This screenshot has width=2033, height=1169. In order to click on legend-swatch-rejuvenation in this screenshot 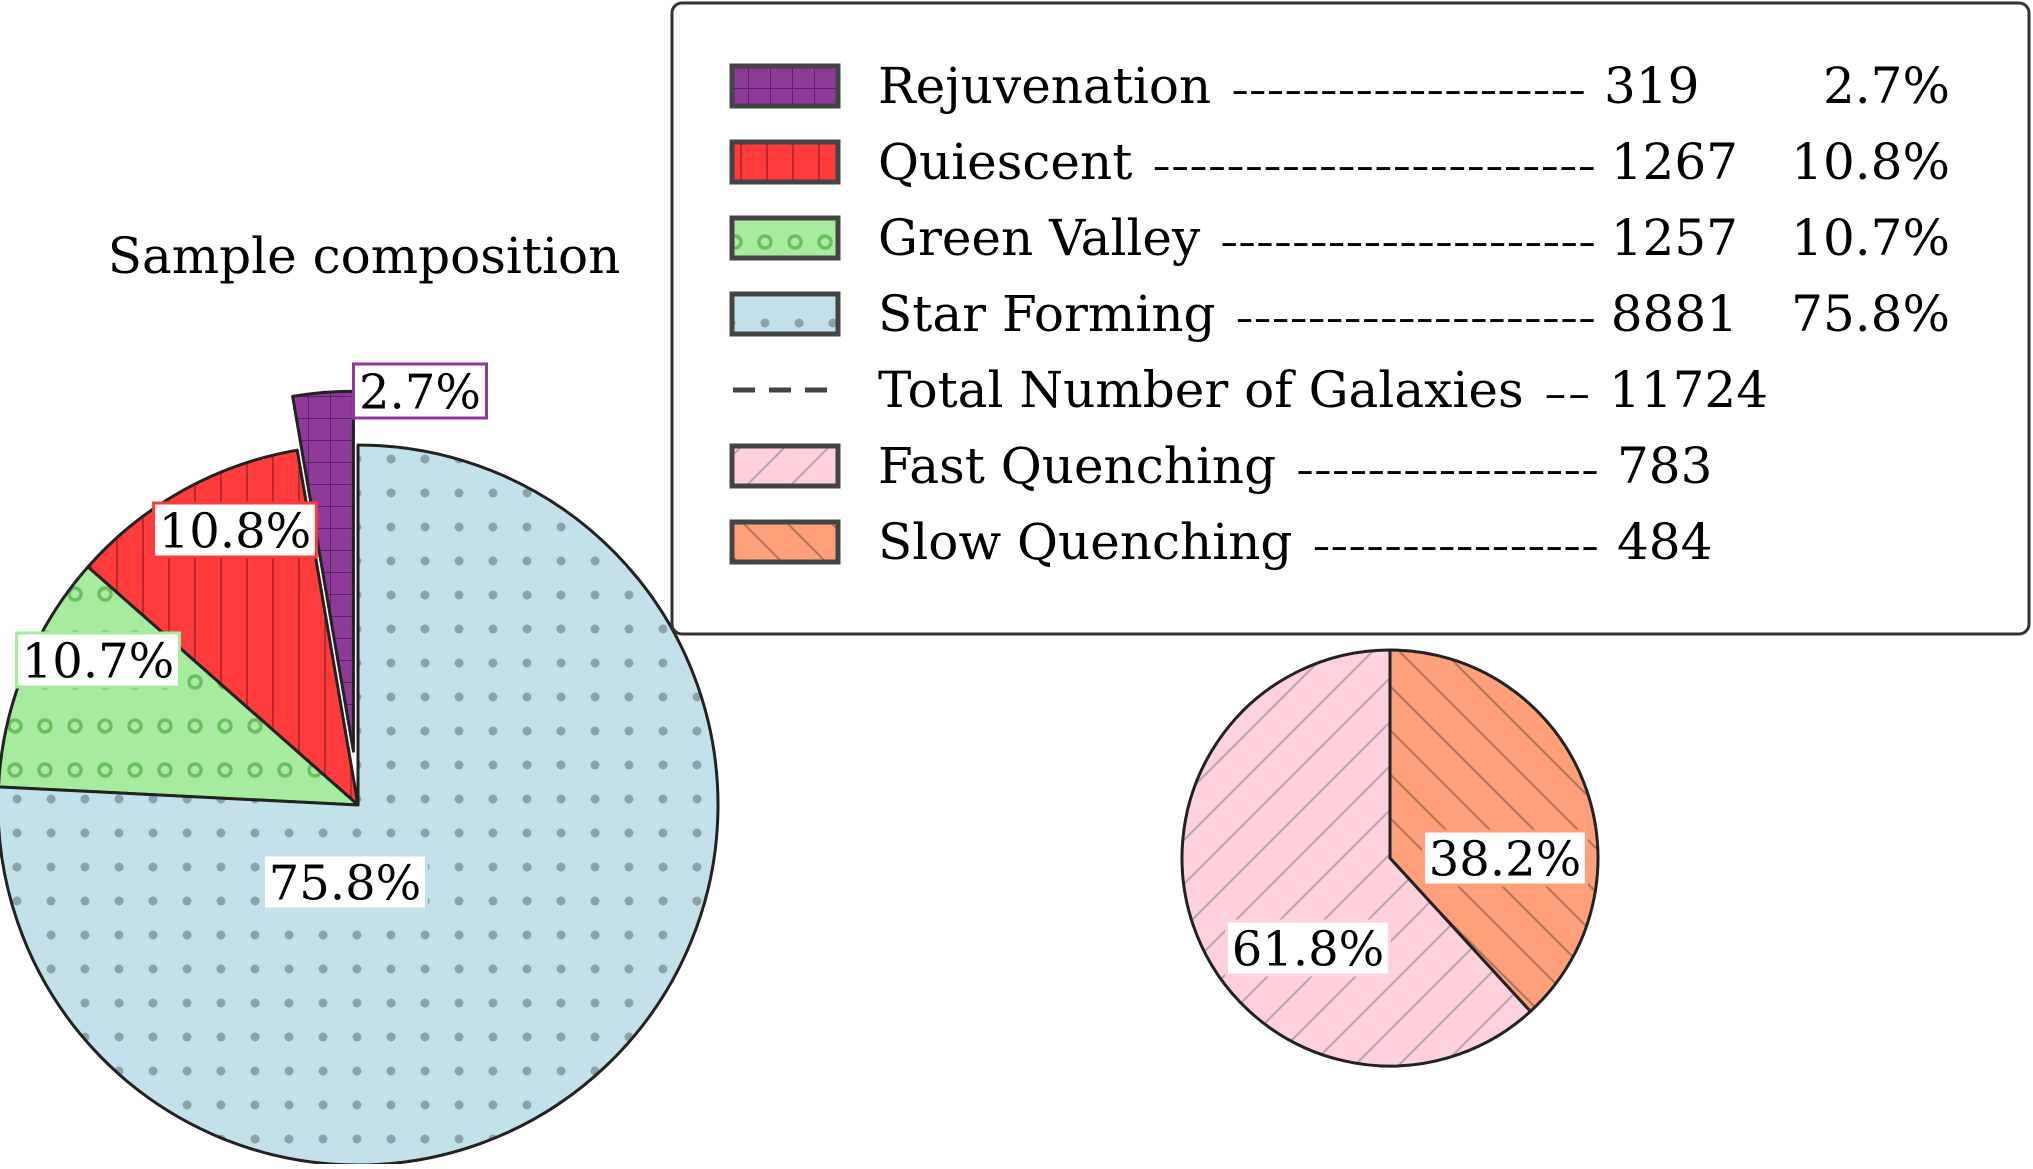, I will do `click(785, 86)`.